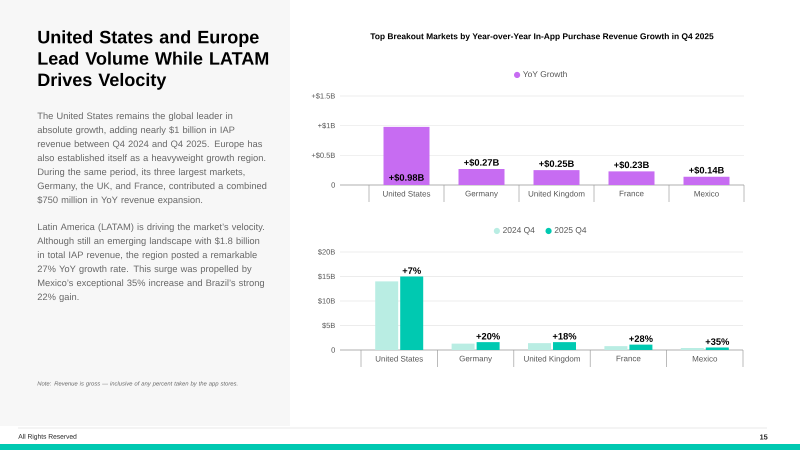  Describe the element at coordinates (406, 178) in the screenshot. I see `data-label: +$0.98B` at that location.